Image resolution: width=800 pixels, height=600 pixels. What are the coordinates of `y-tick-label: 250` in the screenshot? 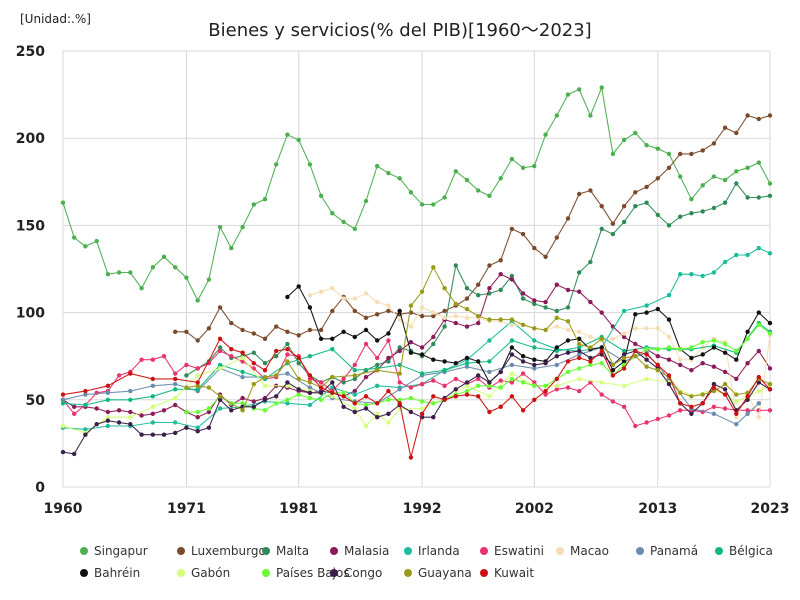 It's located at (30, 52).